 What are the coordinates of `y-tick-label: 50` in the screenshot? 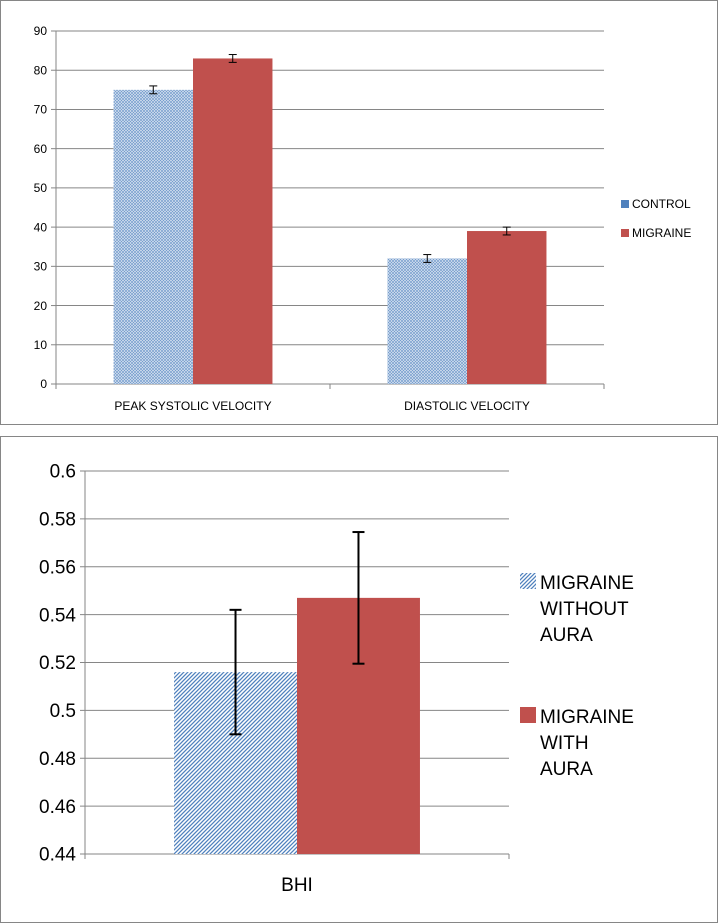 It's located at (41, 188).